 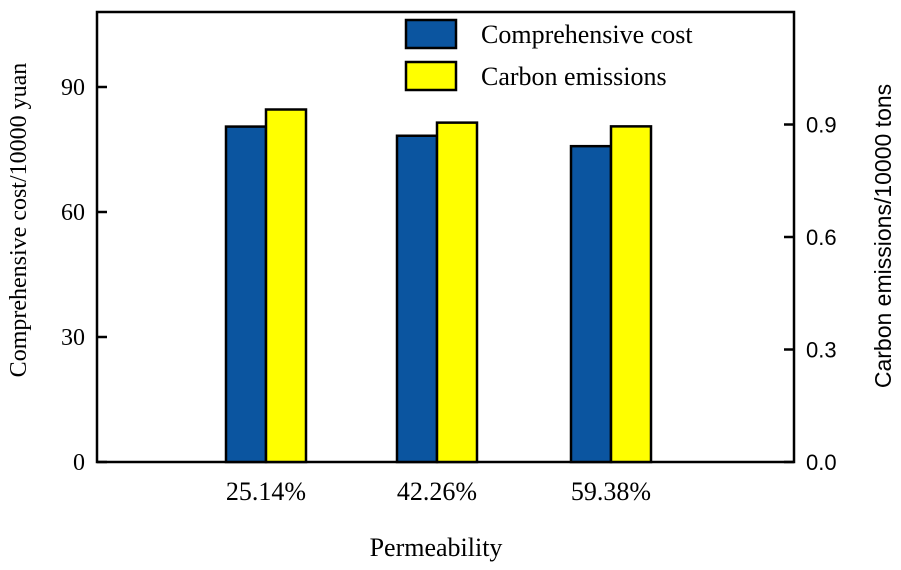 What do you see at coordinates (73, 213) in the screenshot?
I see `left-y-tick-label: 60` at bounding box center [73, 213].